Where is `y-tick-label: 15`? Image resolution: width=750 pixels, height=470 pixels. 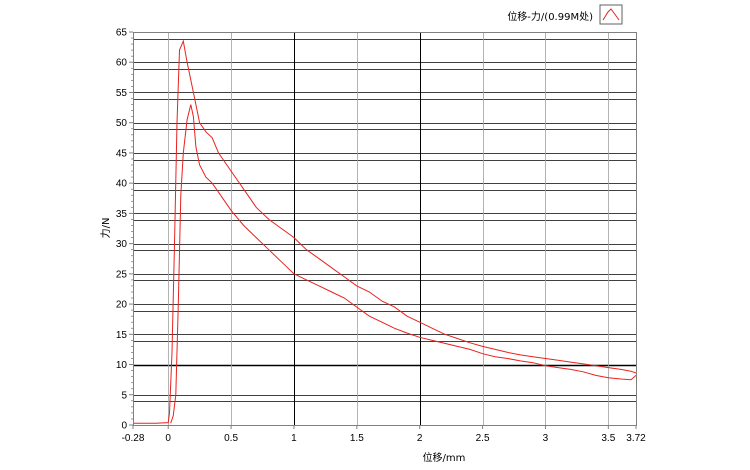
y-tick-label: 15 is located at coordinates (122, 335).